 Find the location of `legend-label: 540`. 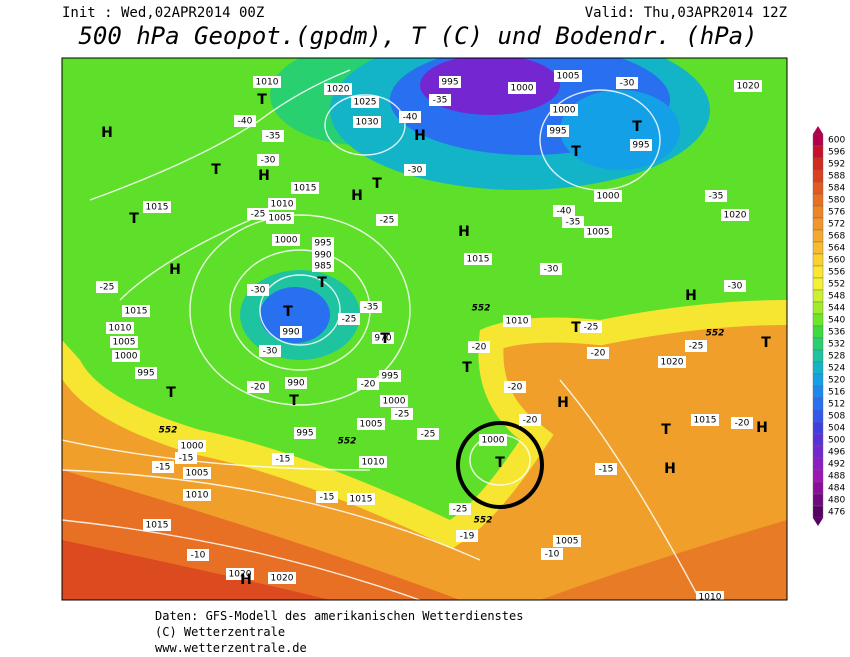

legend-label: 540 is located at coordinates (836, 321).